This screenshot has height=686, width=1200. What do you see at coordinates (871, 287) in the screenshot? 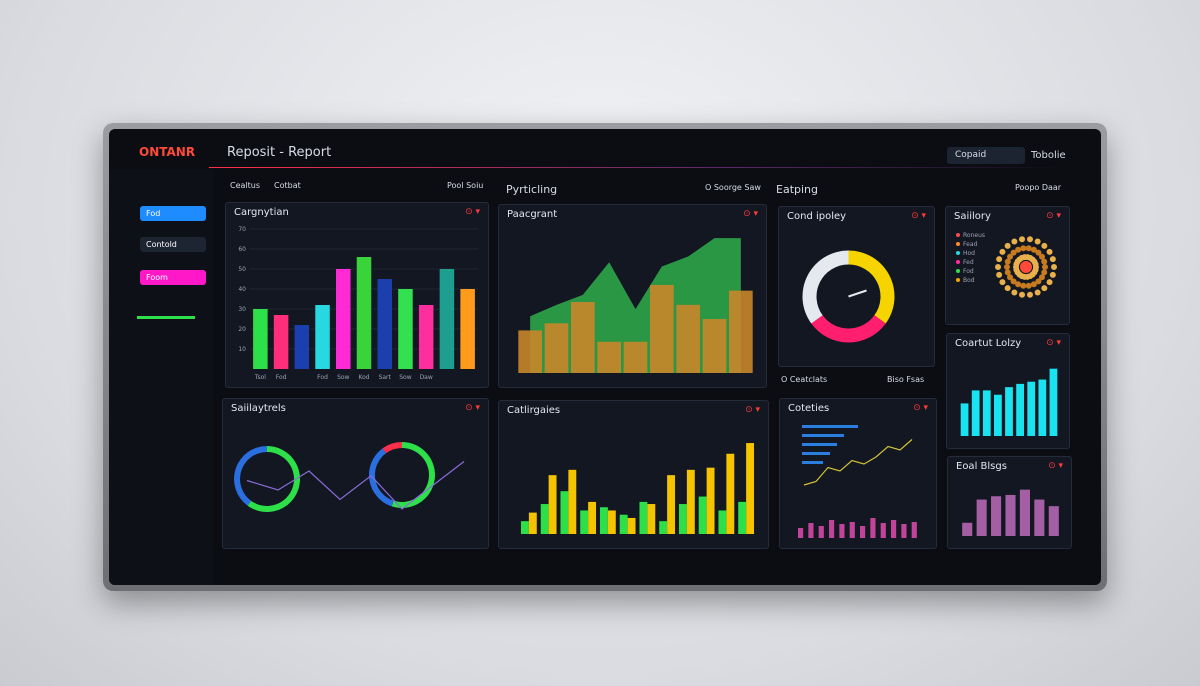
I see `donut-segment` at bounding box center [871, 287].